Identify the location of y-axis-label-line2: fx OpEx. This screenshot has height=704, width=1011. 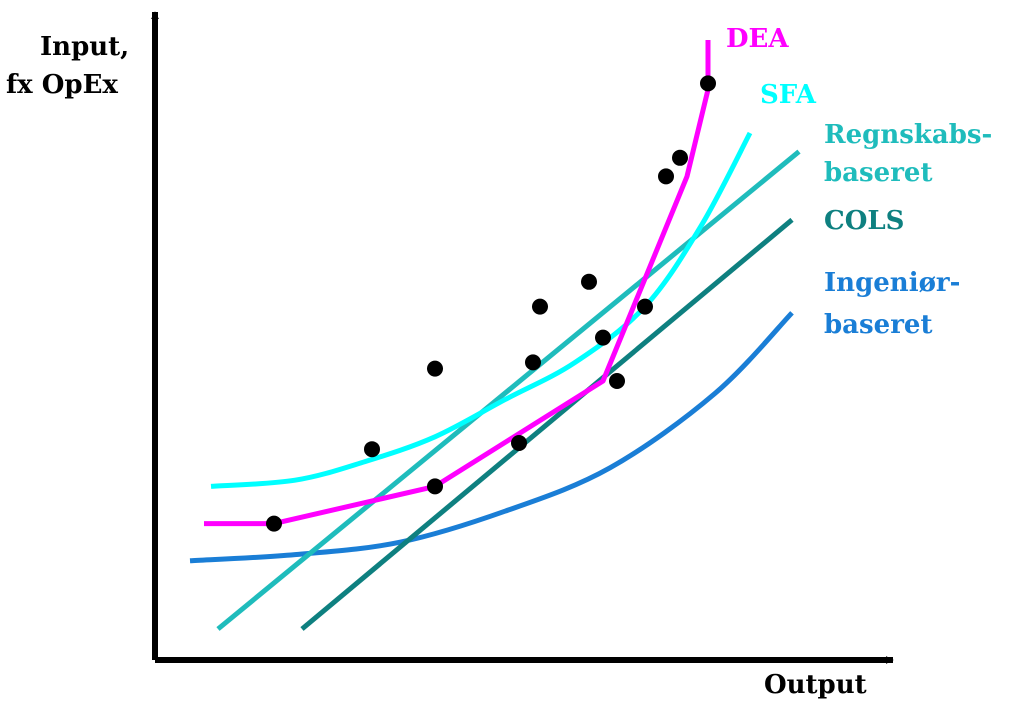
(62, 85).